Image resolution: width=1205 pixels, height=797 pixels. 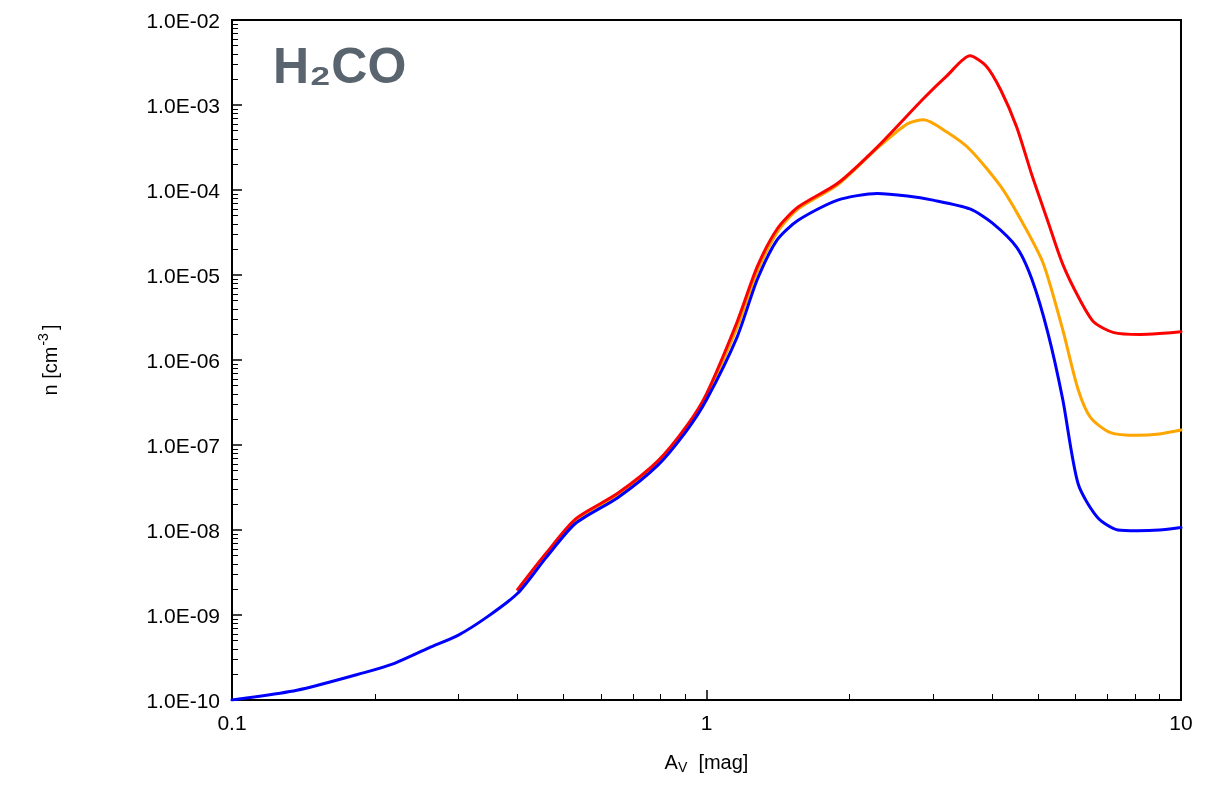 I want to click on y-tick-label: 1.0E-07, so click(x=183, y=445).